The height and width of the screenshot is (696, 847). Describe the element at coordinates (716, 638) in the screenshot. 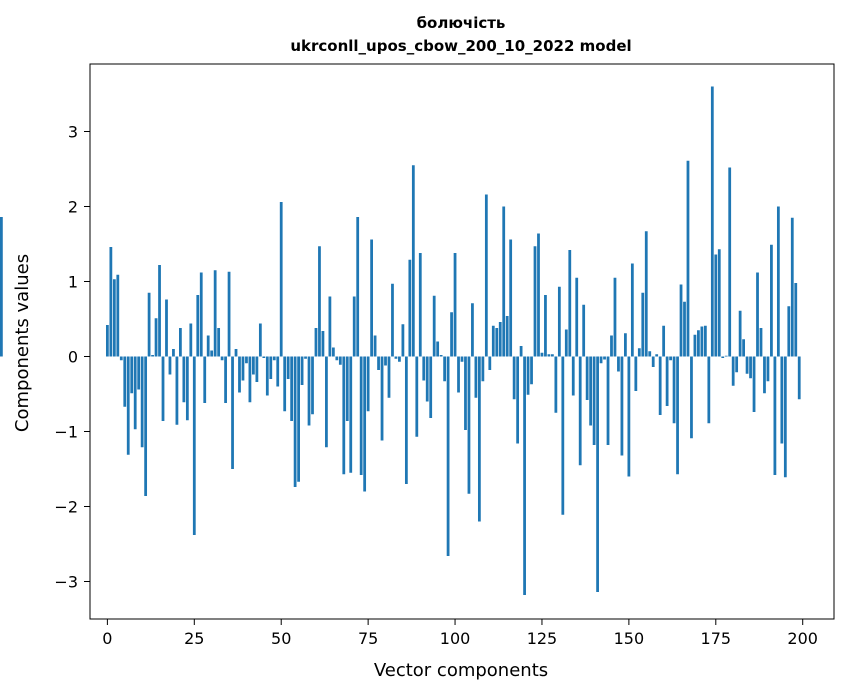

I see `x-tick-label-175: 175` at that location.